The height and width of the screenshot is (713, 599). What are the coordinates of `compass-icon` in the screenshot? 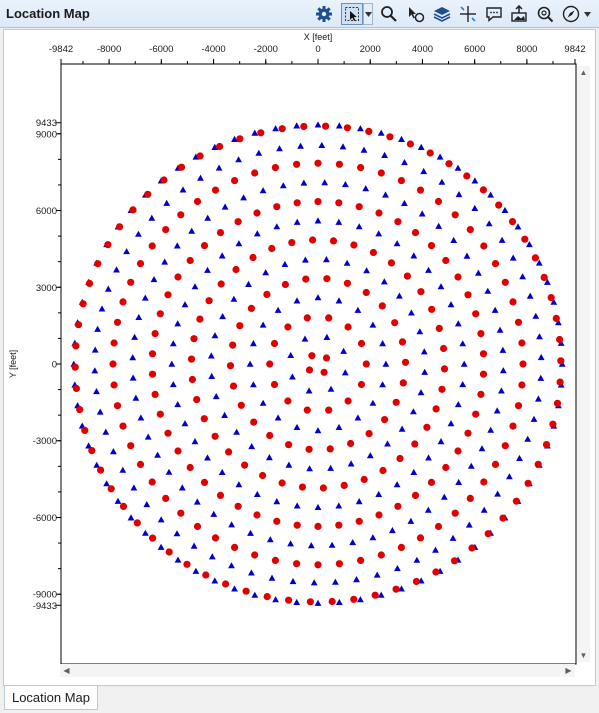 It's located at (571, 14).